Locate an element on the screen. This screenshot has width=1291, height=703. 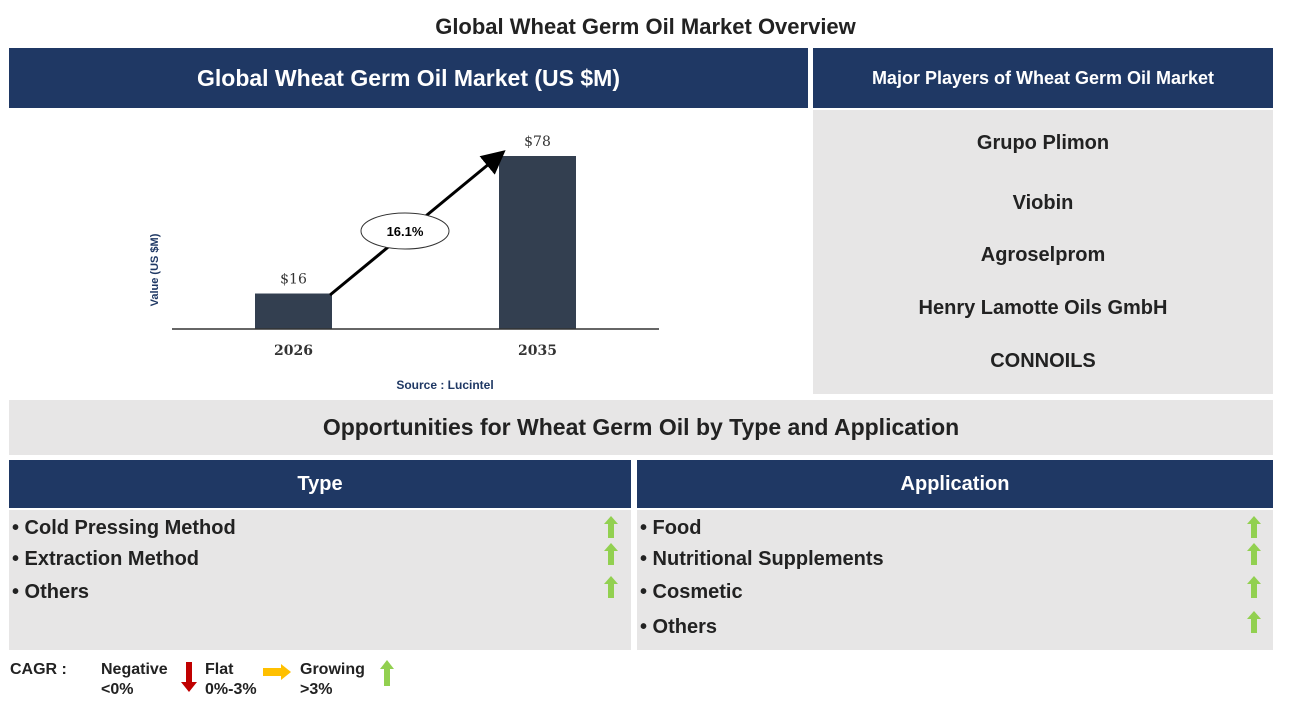
legend-negative-range: <0% is located at coordinates (117, 689).